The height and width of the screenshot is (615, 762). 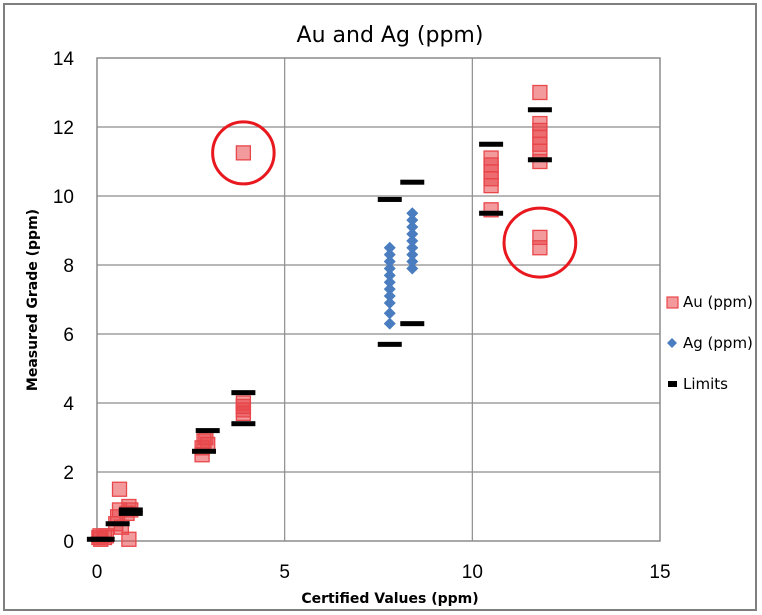 I want to click on y-tick-label: 4, so click(x=68, y=404).